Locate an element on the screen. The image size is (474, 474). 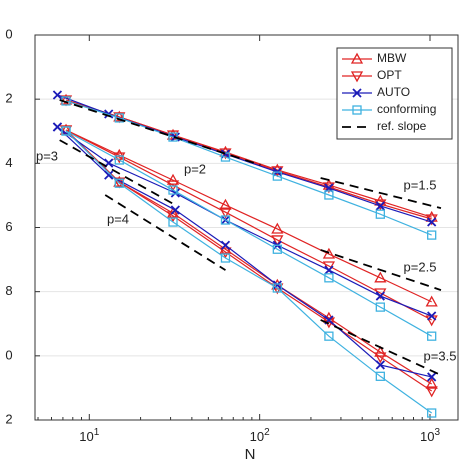
y-tick-label: 6 is located at coordinates (8, 226).